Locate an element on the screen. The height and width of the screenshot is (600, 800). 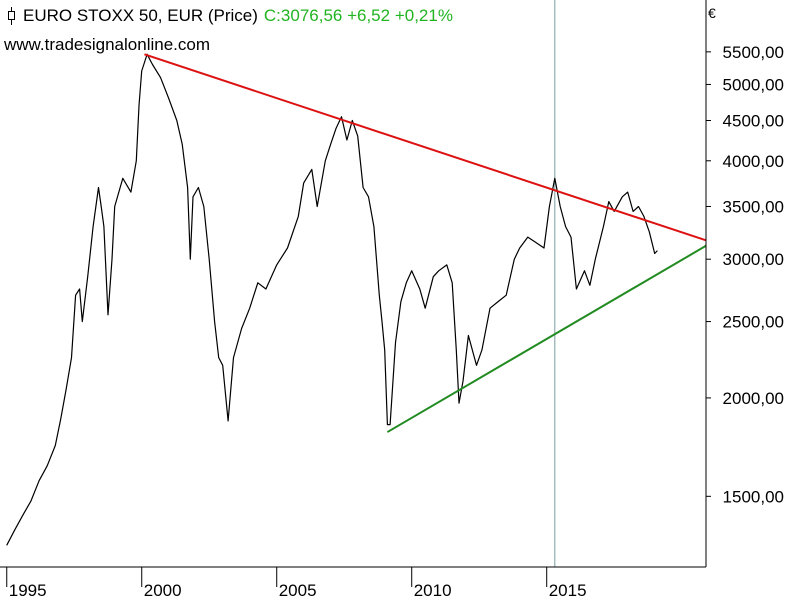
x-tick-label: 1995 is located at coordinates (28, 590).